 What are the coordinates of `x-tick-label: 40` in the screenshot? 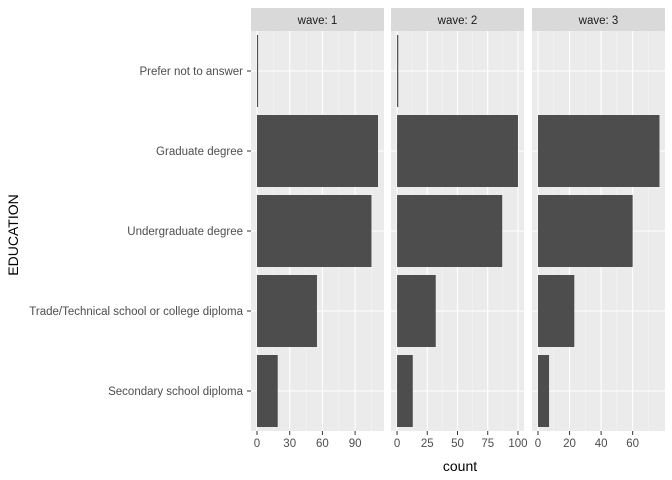 It's located at (601, 444).